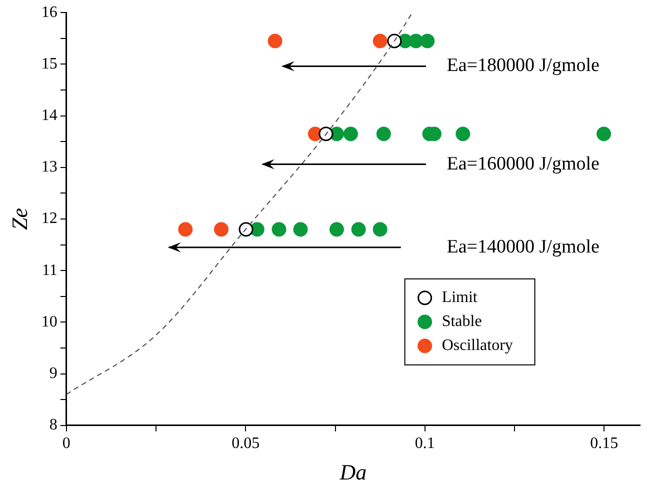 This screenshot has height=491, width=648. I want to click on y-tick-label: 13, so click(49, 167).